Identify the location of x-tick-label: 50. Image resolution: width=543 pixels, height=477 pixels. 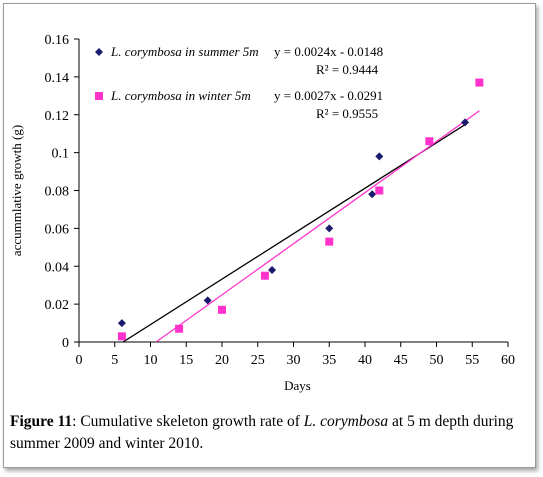
(437, 360).